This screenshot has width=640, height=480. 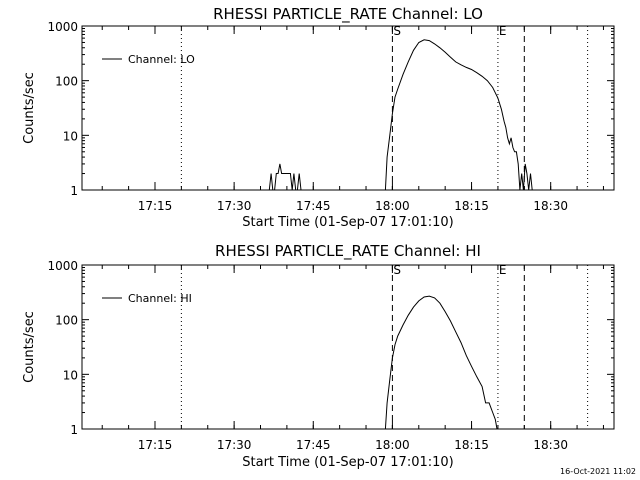 What do you see at coordinates (348, 251) in the screenshot?
I see `chart-title: RHESSI PARTICLE_RATE Channel: HI` at bounding box center [348, 251].